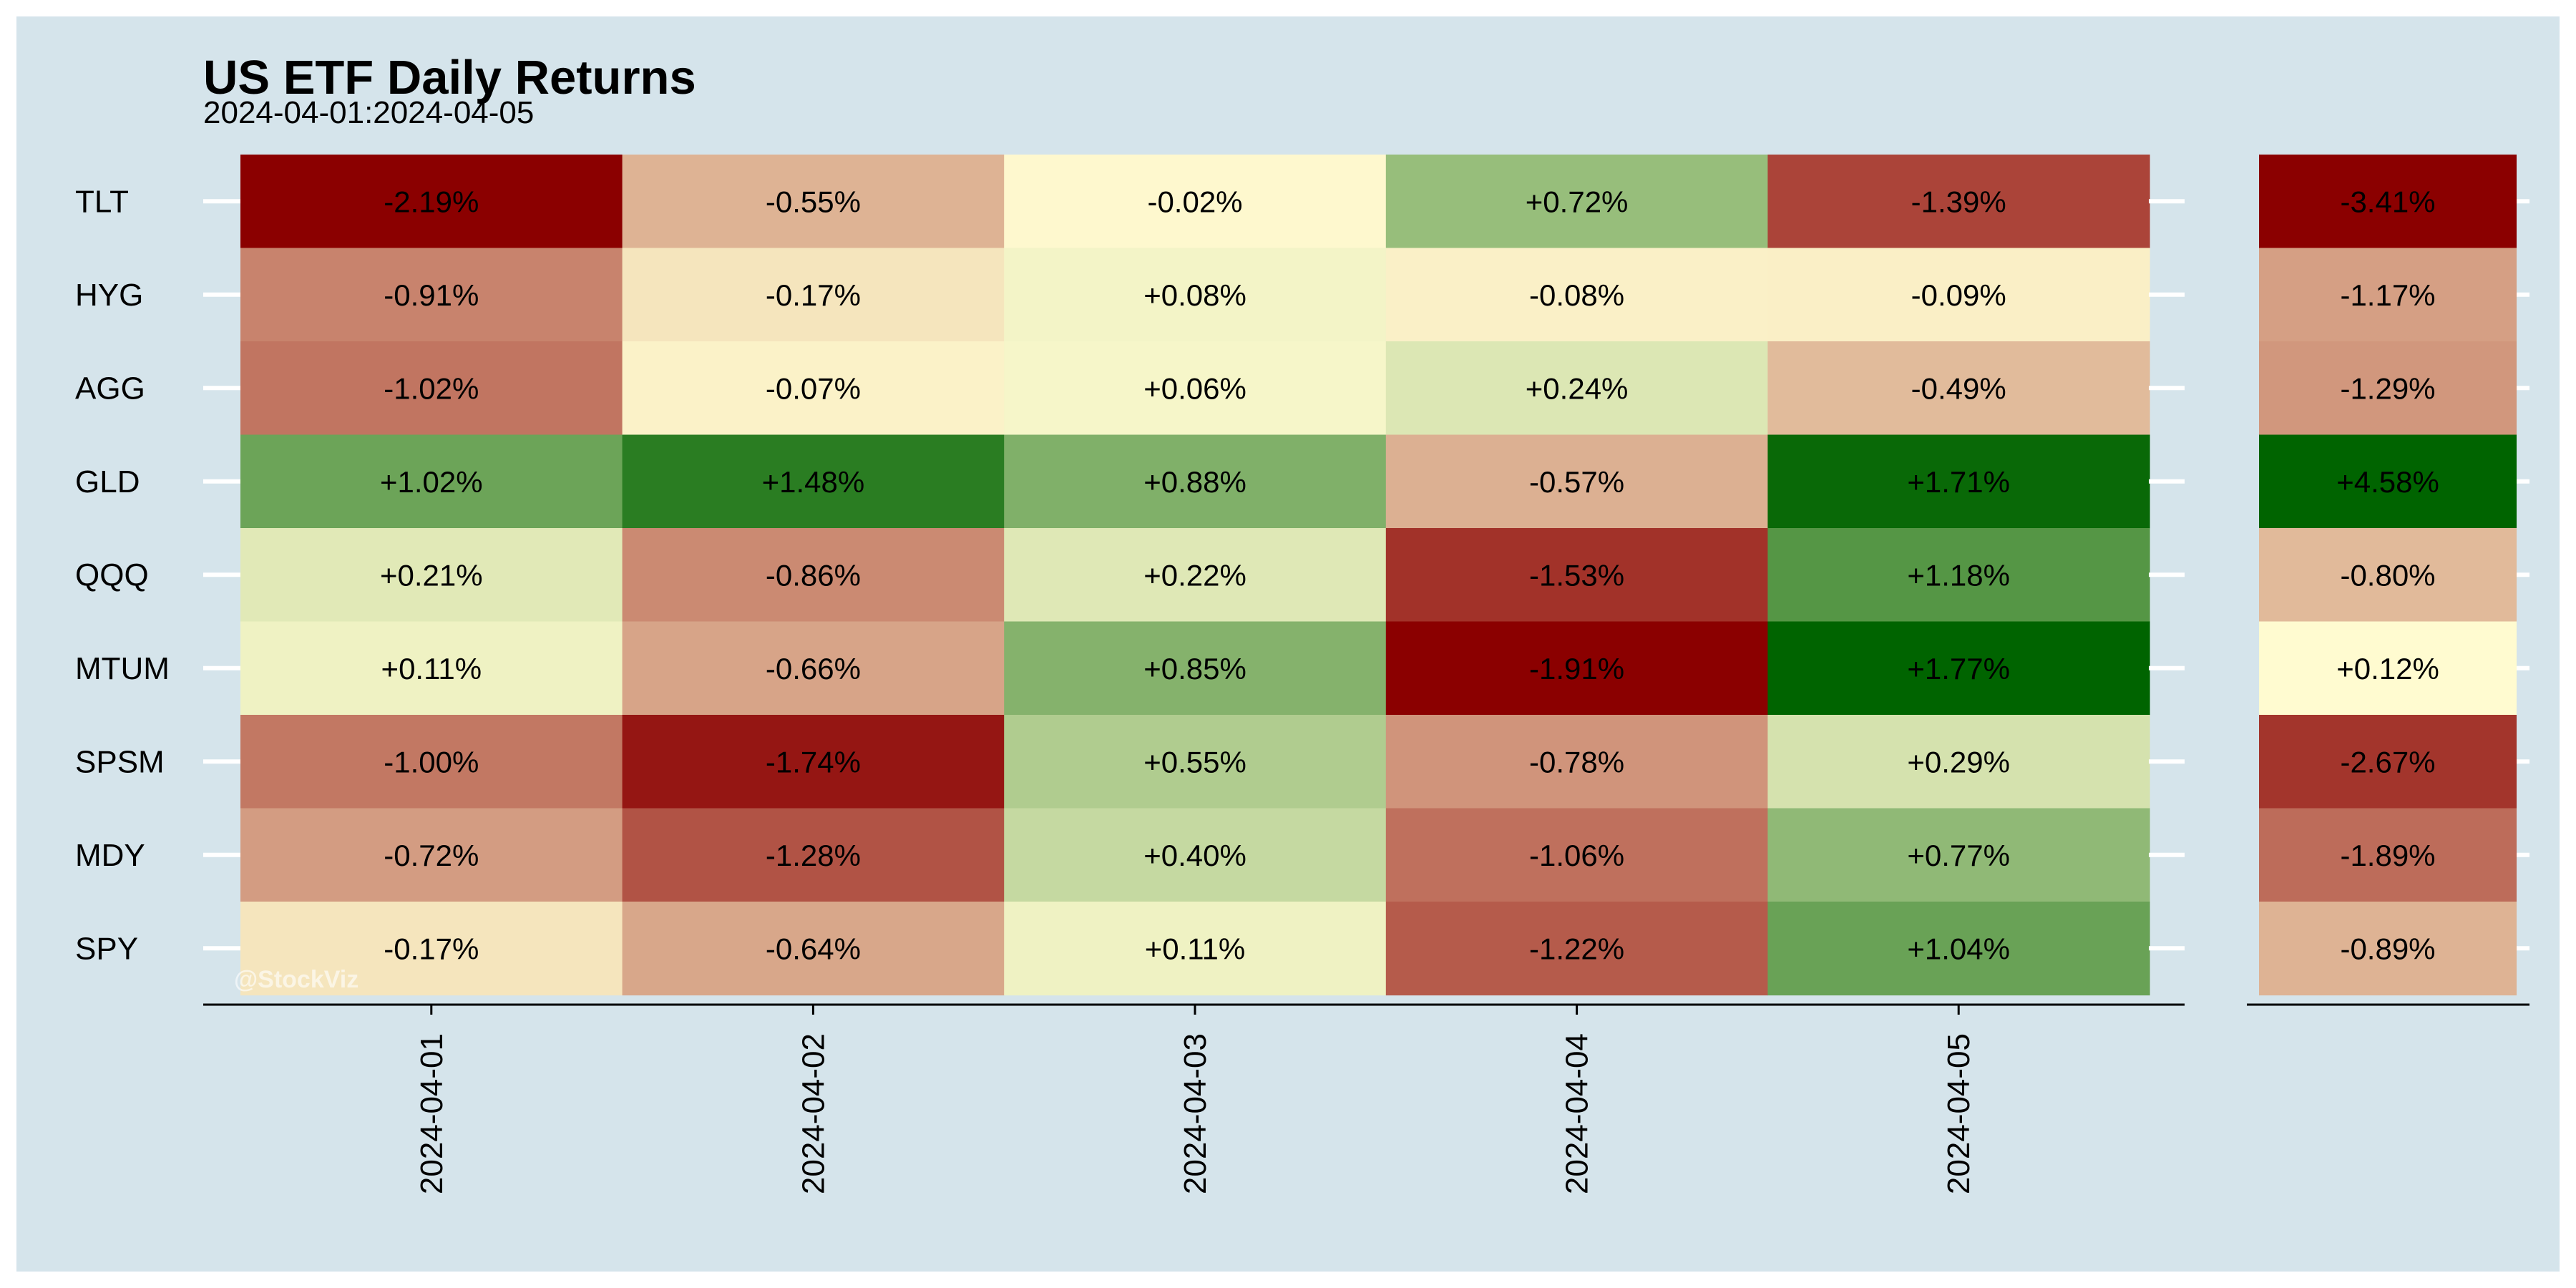  What do you see at coordinates (1577, 1113) in the screenshot?
I see `x-tick-label: 2024-04-04` at bounding box center [1577, 1113].